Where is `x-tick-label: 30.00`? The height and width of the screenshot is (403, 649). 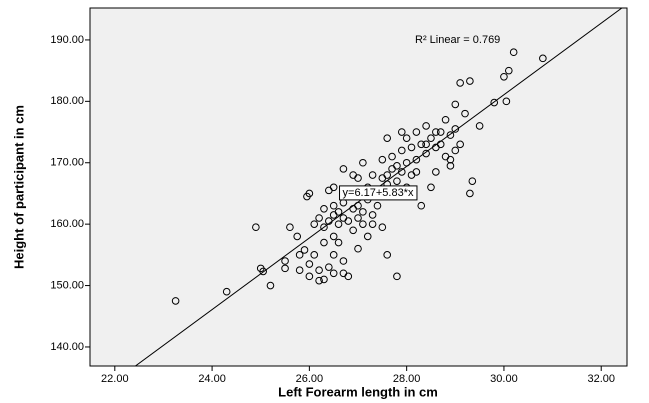
x-tick-label: 30.00 is located at coordinates (504, 379).